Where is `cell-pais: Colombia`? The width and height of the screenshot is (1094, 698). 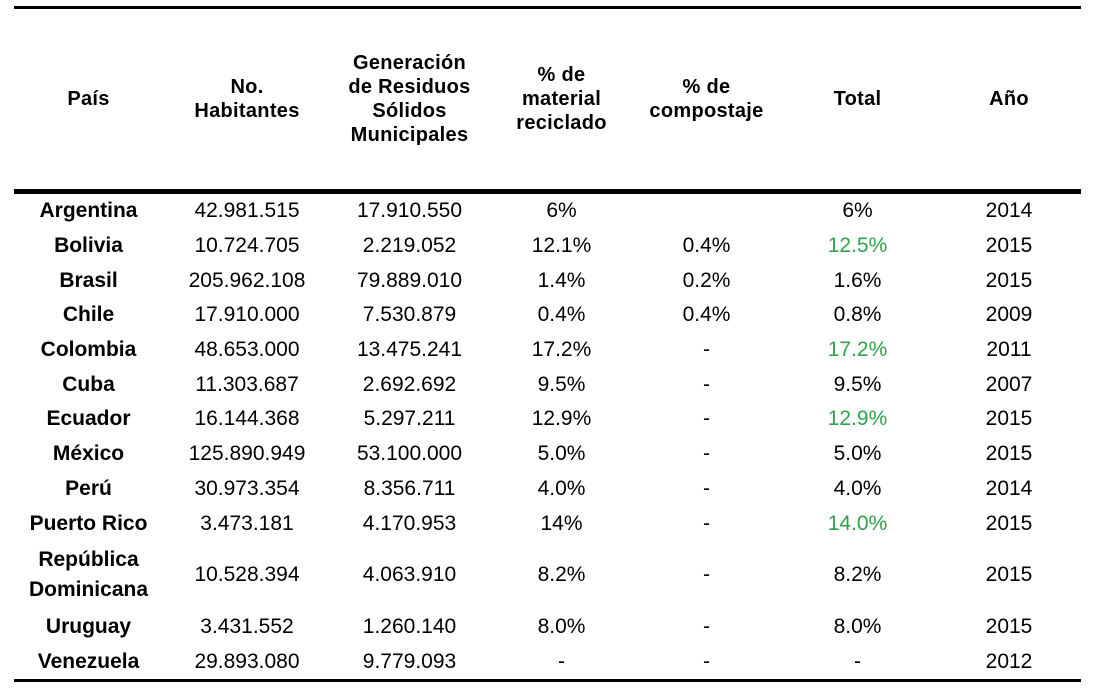
cell-pais: Colombia is located at coordinates (88, 350).